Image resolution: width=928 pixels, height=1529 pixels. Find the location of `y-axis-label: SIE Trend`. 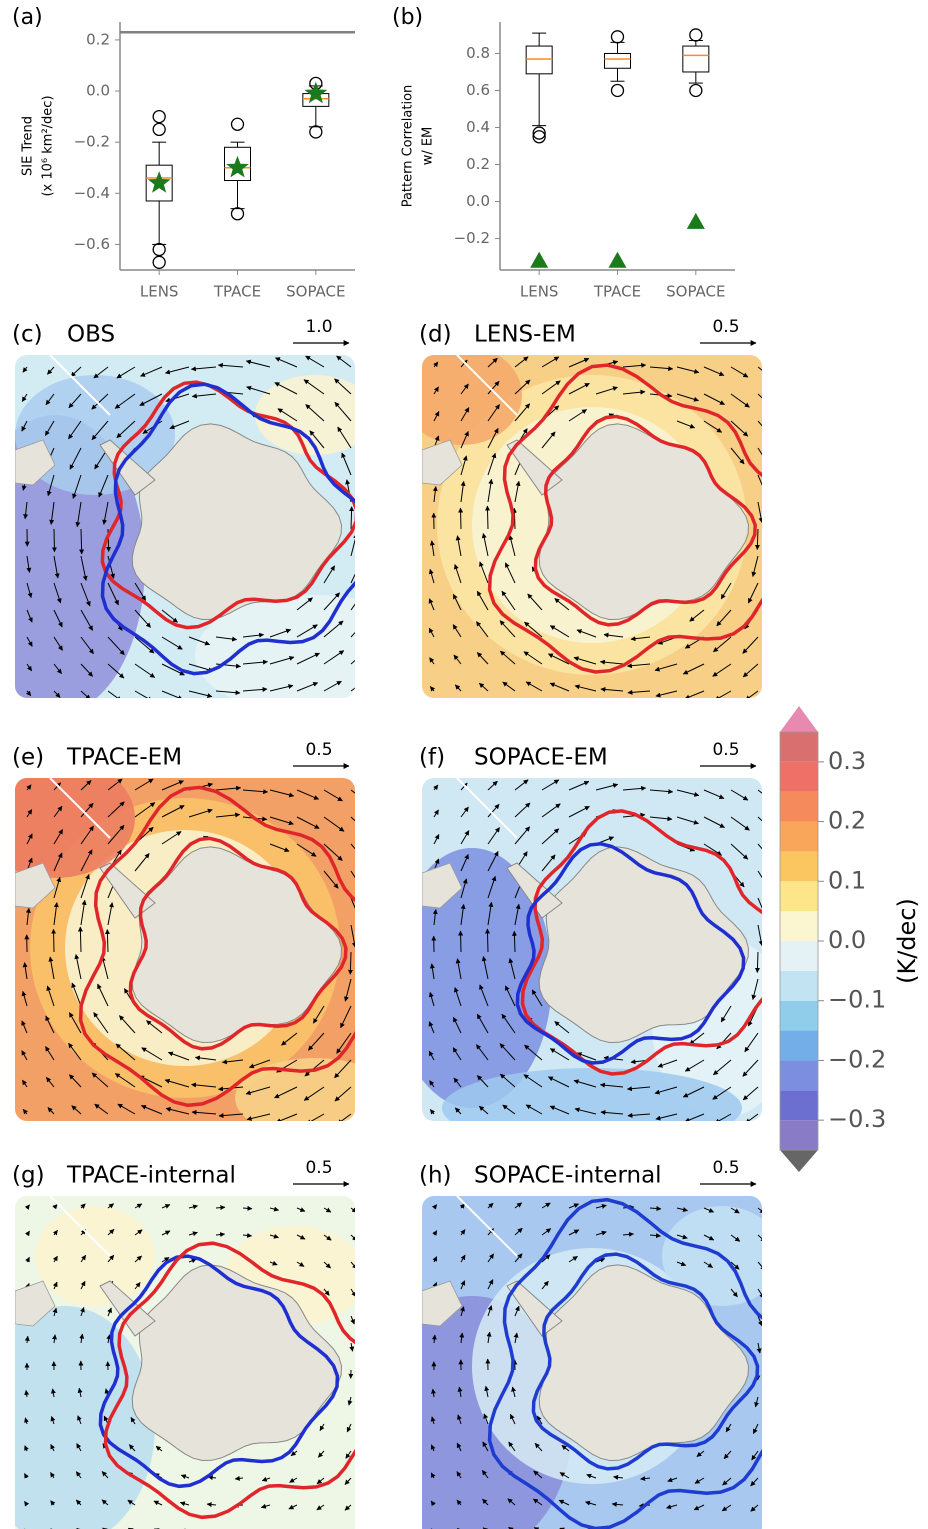

y-axis-label: SIE Trend is located at coordinates (28, 146).